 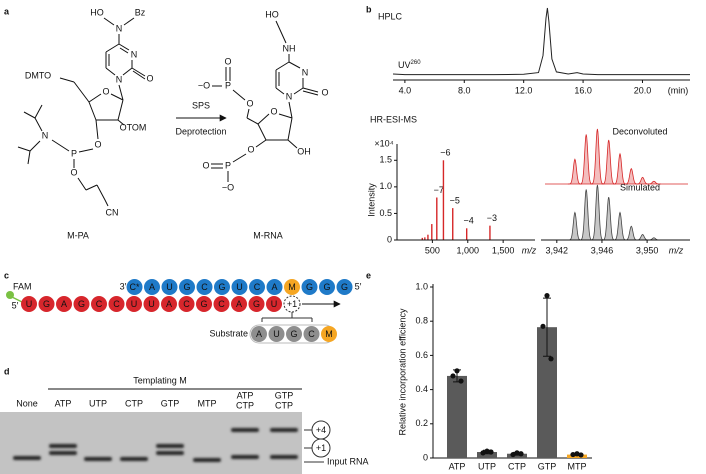 What do you see at coordinates (421, 286) in the screenshot?
I see `y-tick-label: 1.0` at bounding box center [421, 286].